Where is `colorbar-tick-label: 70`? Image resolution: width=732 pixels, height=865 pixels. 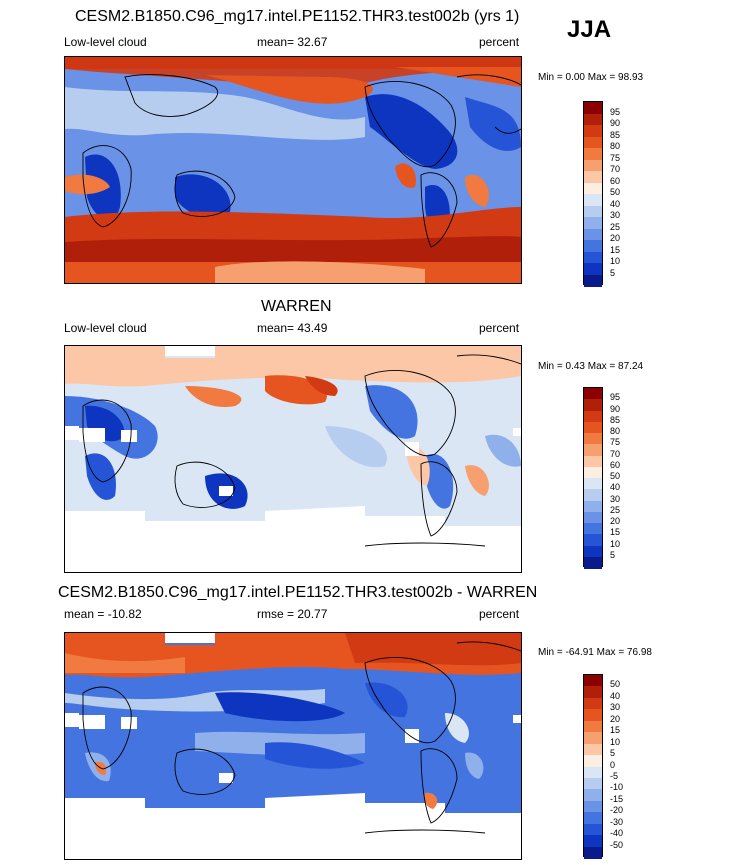 colorbar-tick-label: 70 is located at coordinates (615, 453).